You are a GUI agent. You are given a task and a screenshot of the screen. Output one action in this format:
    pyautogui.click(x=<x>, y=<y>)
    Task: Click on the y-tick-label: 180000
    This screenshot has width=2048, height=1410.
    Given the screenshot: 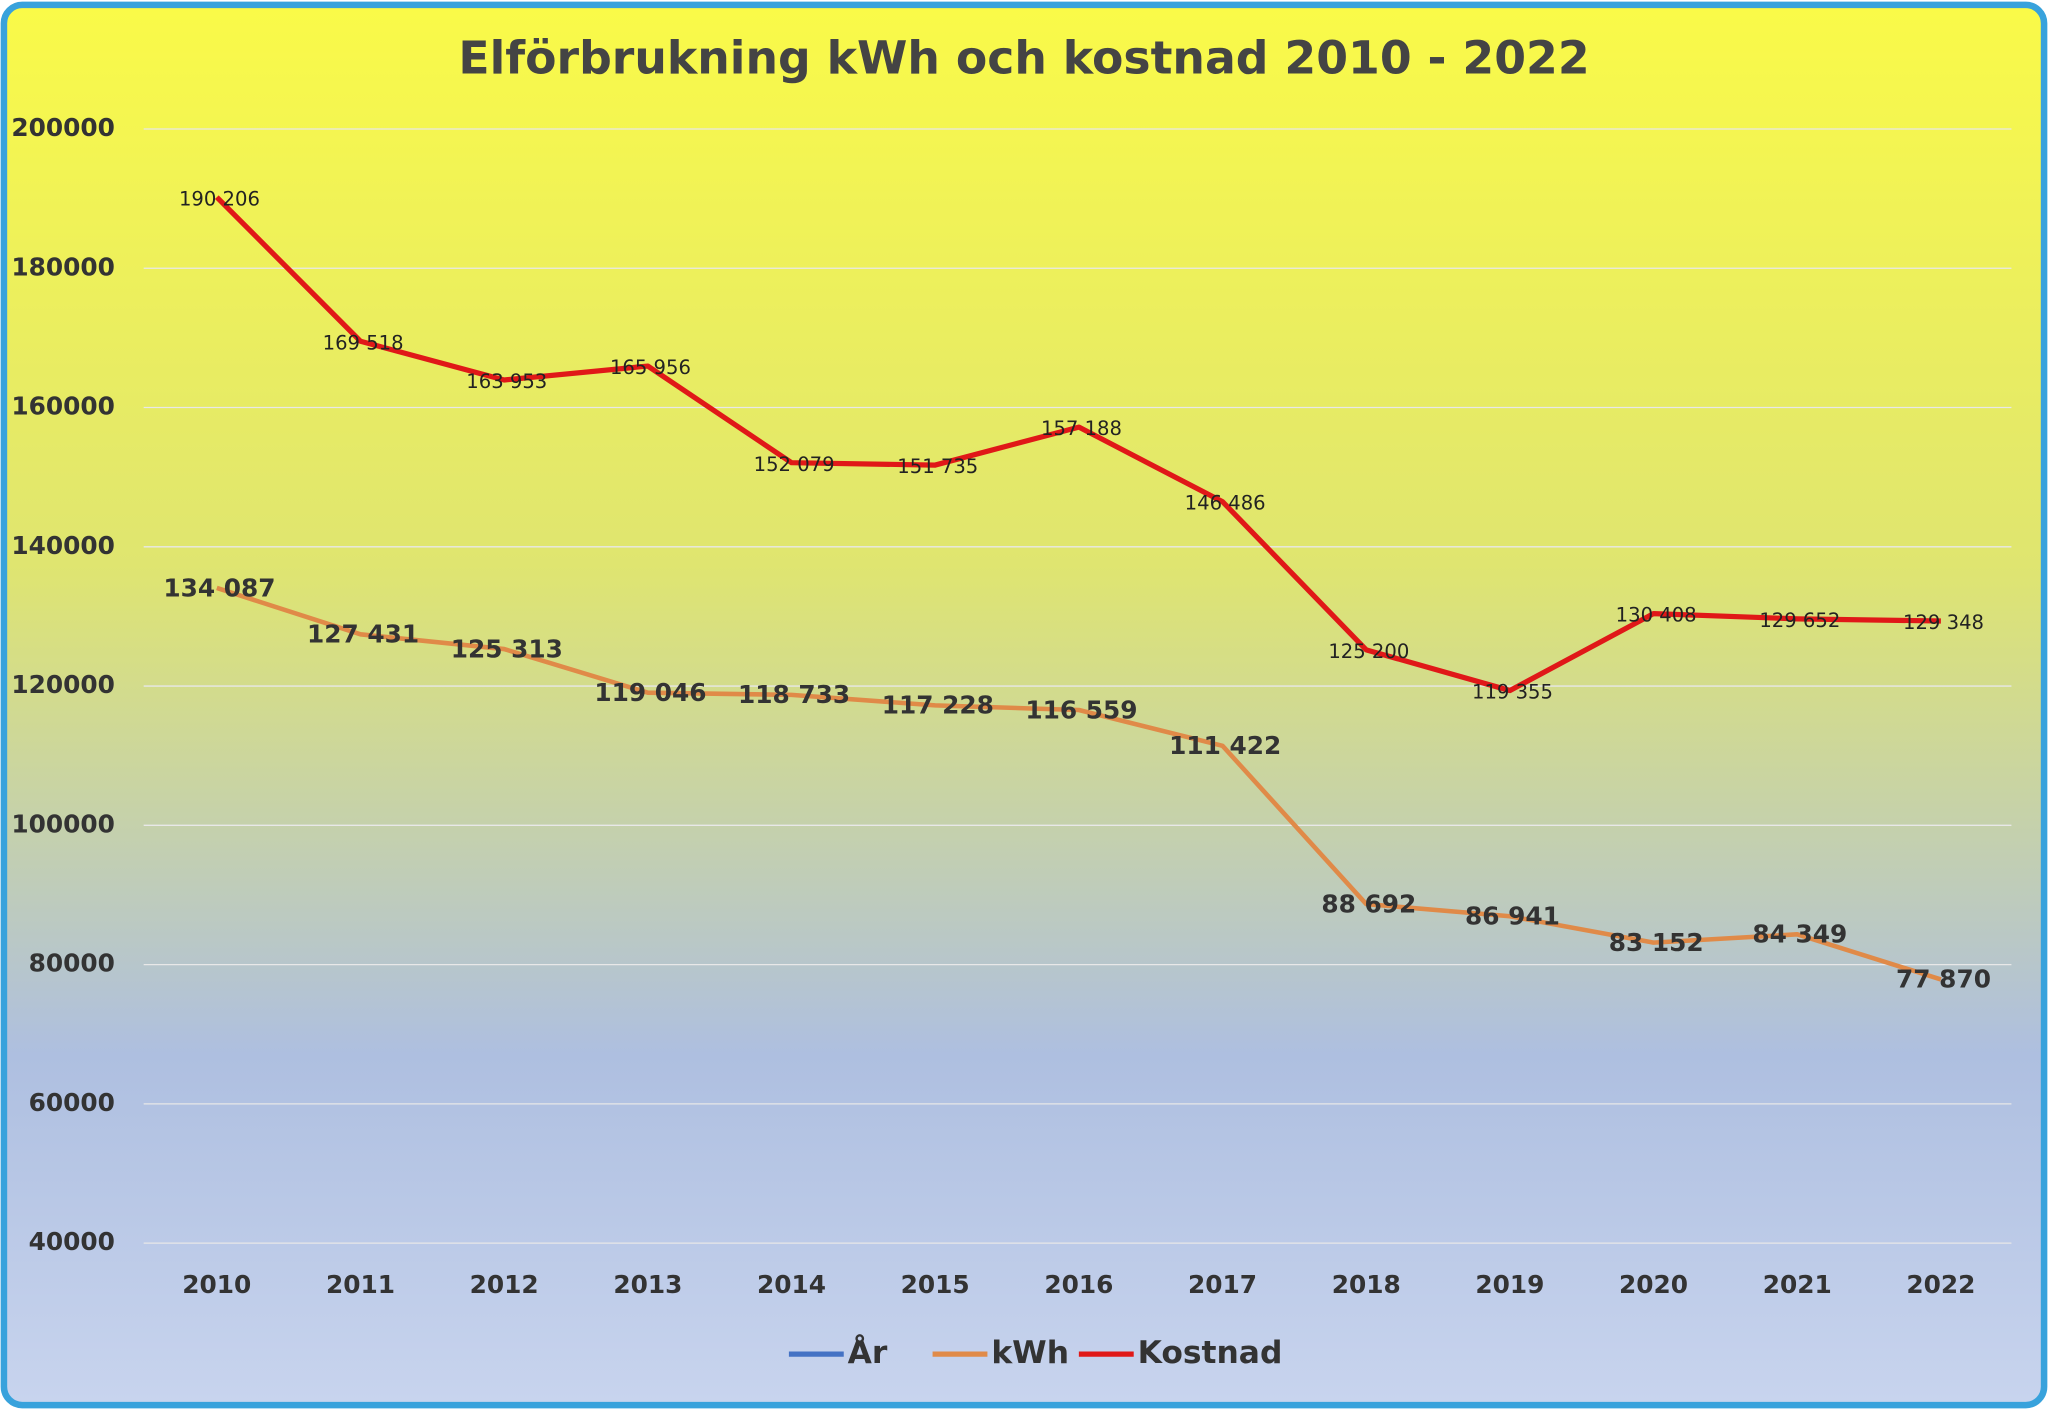 What is the action you would take?
    pyautogui.click(x=63, y=266)
    